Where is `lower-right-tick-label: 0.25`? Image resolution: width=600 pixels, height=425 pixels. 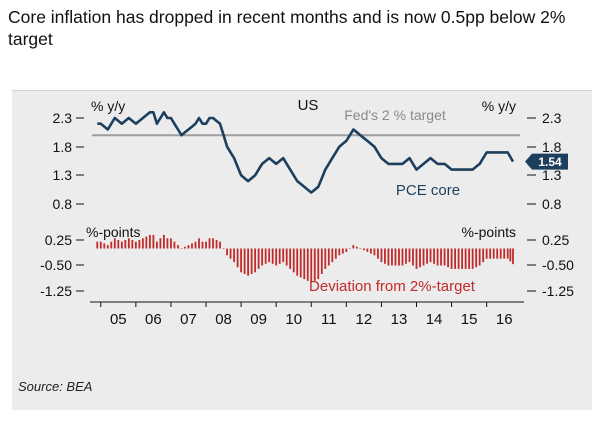
lower-right-tick-label: 0.25 is located at coordinates (555, 240).